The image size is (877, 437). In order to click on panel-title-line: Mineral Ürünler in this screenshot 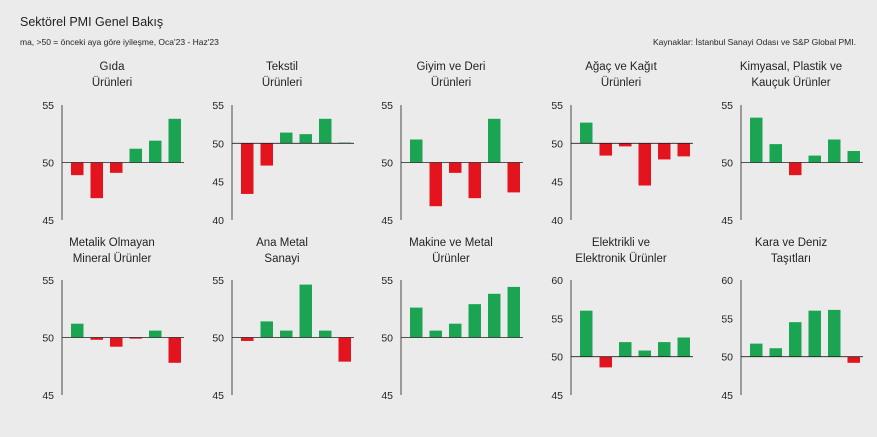, I will do `click(112, 259)`.